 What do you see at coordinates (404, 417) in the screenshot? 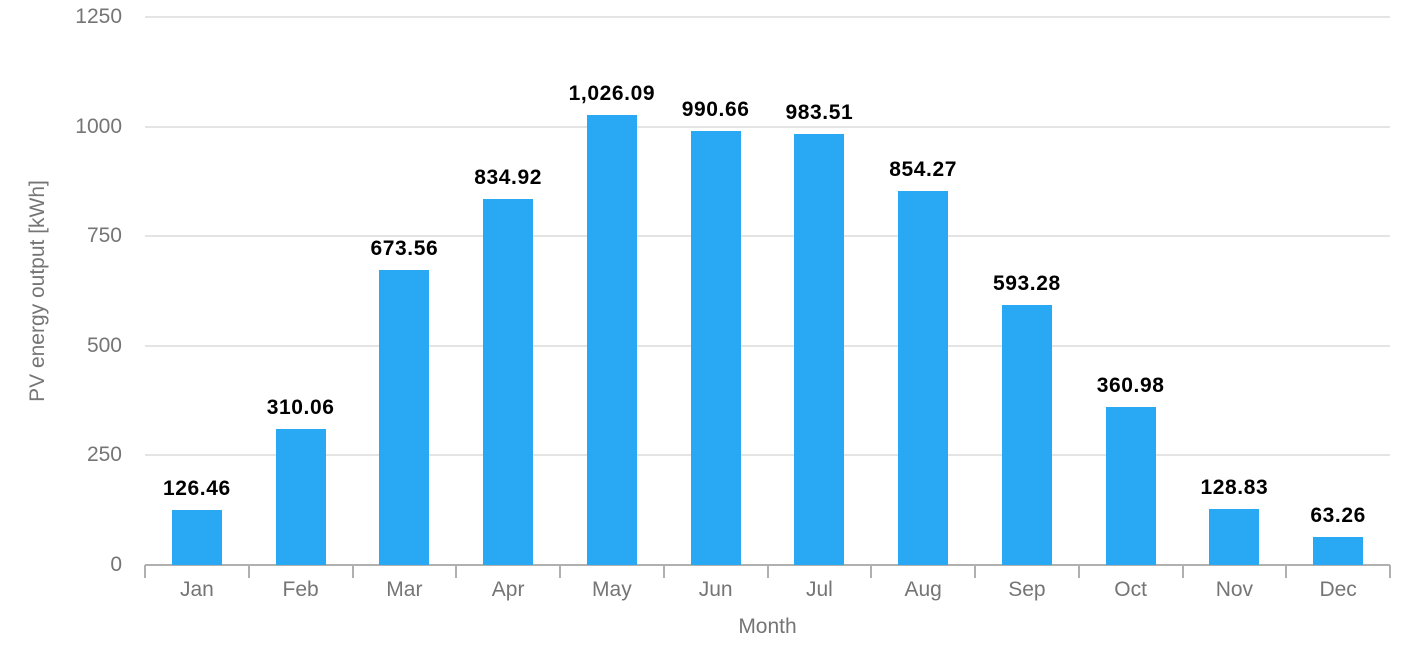
I see `bar-mar` at bounding box center [404, 417].